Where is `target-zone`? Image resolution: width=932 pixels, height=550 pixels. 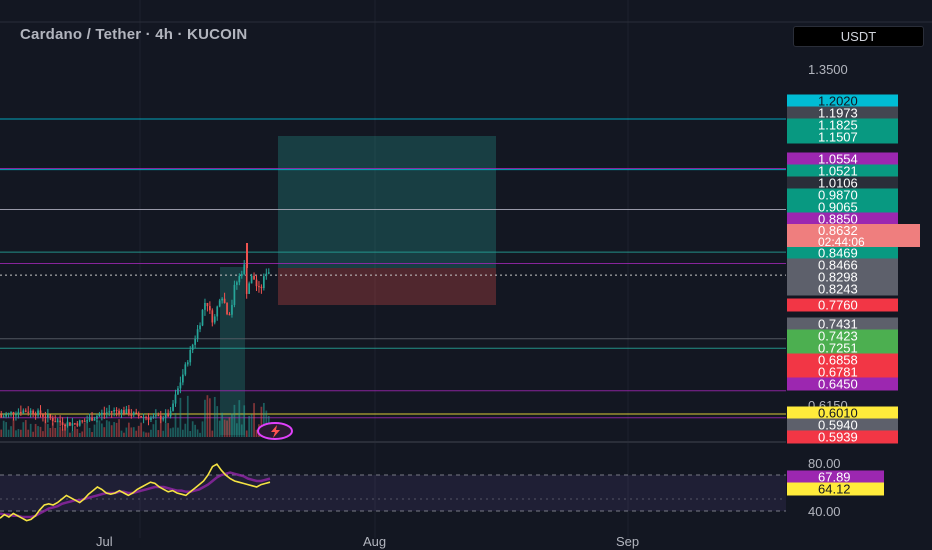
target-zone is located at coordinates (387, 202).